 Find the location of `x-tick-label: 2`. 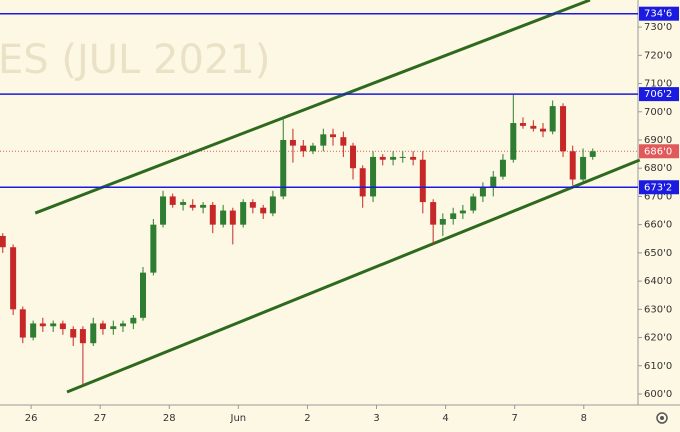

x-tick-label: 2 is located at coordinates (307, 418).